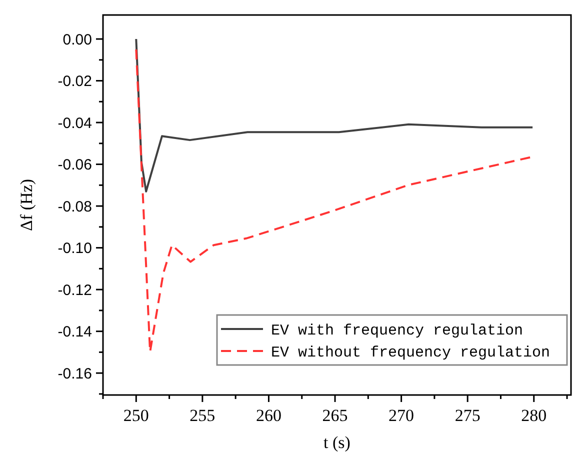  What do you see at coordinates (335, 415) in the screenshot?
I see `x-tick-label: 265` at bounding box center [335, 415].